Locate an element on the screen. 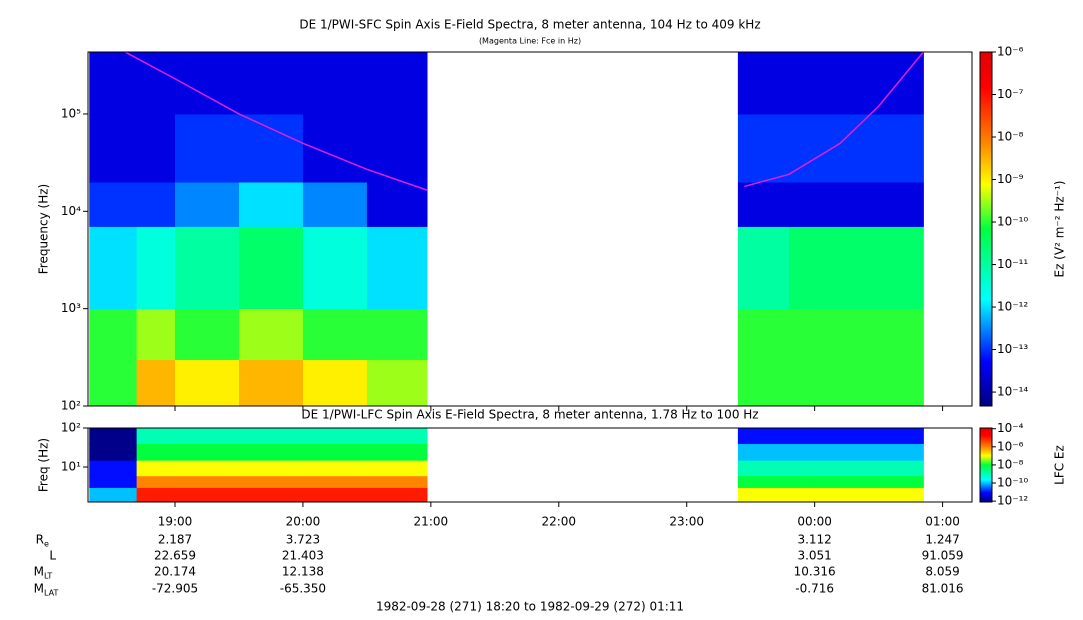  ephemeris-label-sub: e is located at coordinates (46, 544).